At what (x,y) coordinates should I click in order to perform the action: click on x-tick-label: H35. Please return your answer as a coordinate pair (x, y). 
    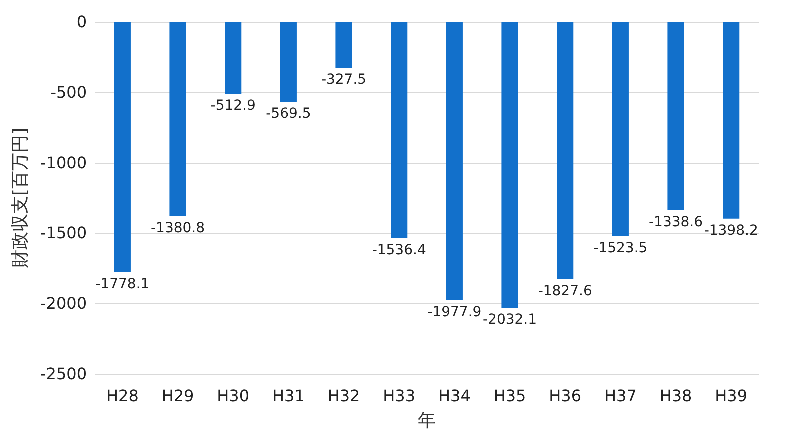
    Looking at the image, I should click on (510, 396).